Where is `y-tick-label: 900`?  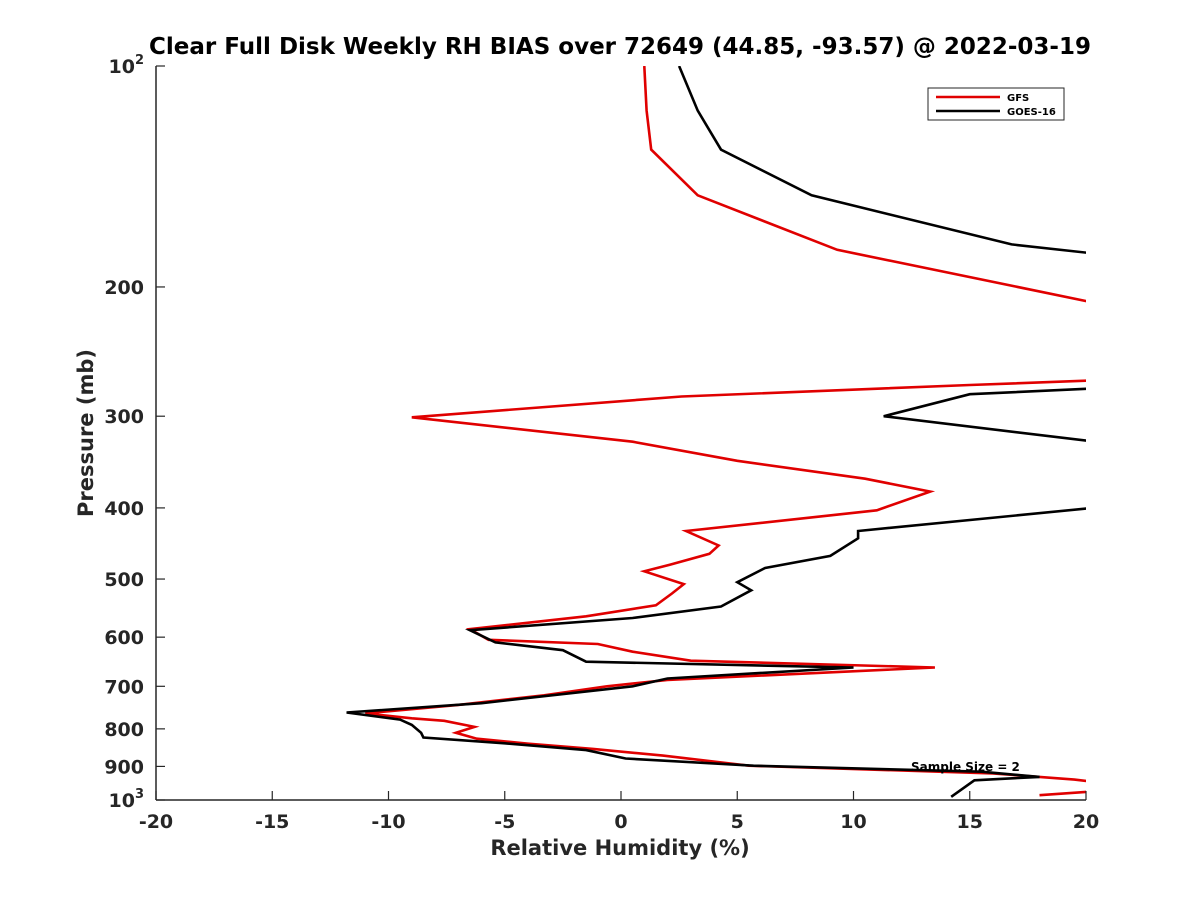 y-tick-label: 900 is located at coordinates (124, 767).